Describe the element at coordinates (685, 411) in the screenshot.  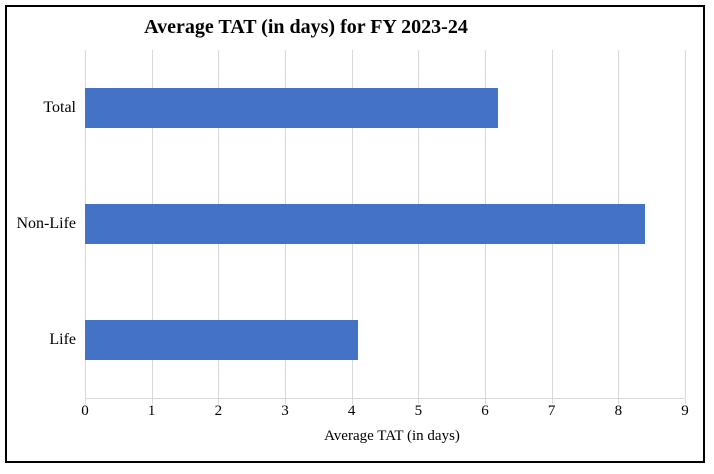
I see `x-tick-label: 9` at that location.